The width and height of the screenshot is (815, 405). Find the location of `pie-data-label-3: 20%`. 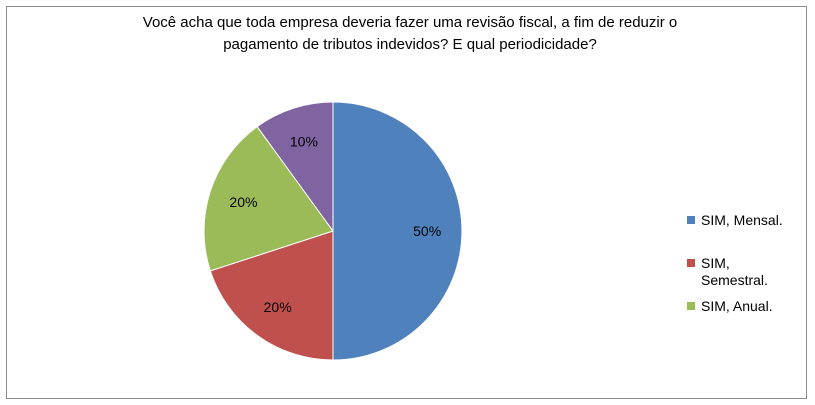

pie-data-label-3: 20% is located at coordinates (243, 202).